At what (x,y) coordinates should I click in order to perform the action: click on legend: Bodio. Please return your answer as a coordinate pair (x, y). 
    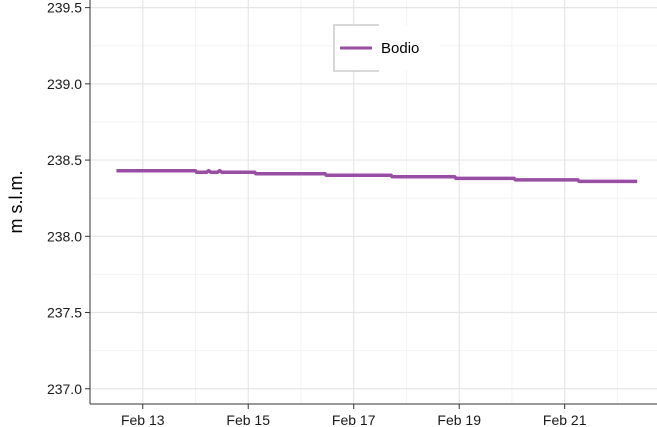
    Looking at the image, I should click on (387, 48).